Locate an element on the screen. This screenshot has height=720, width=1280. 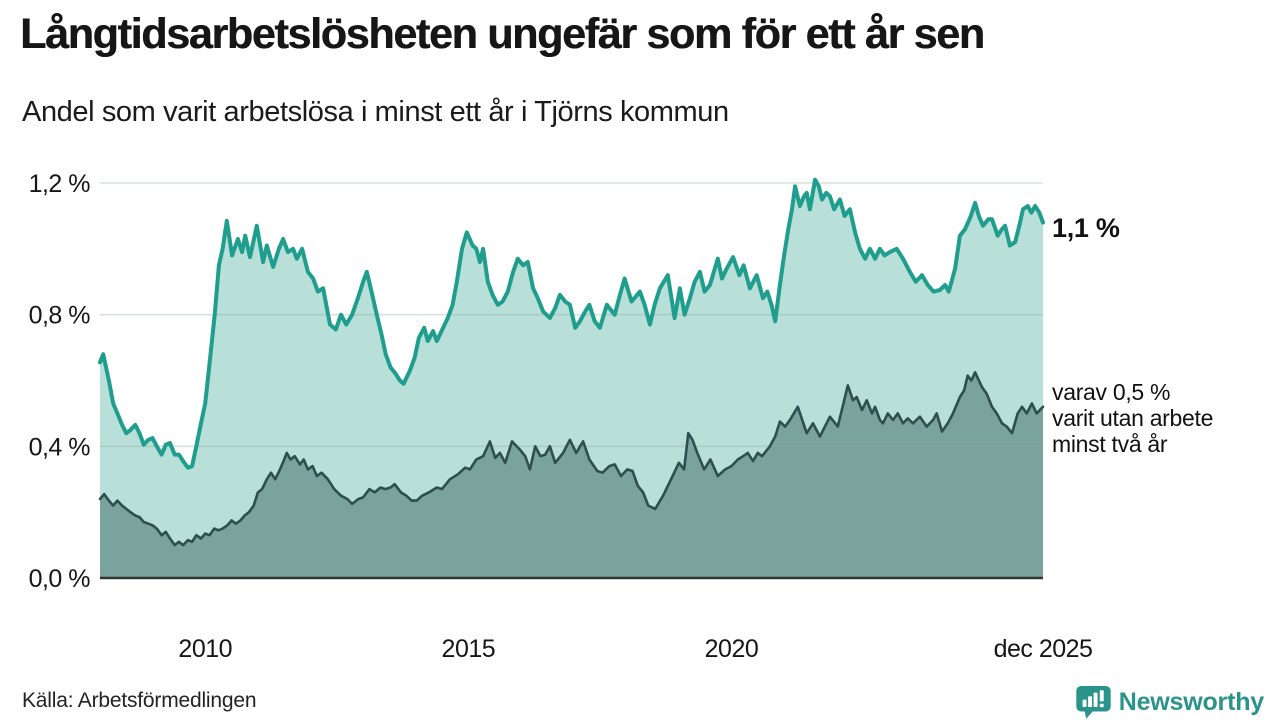
y-tick-label: 0,4 % is located at coordinates (60, 447).